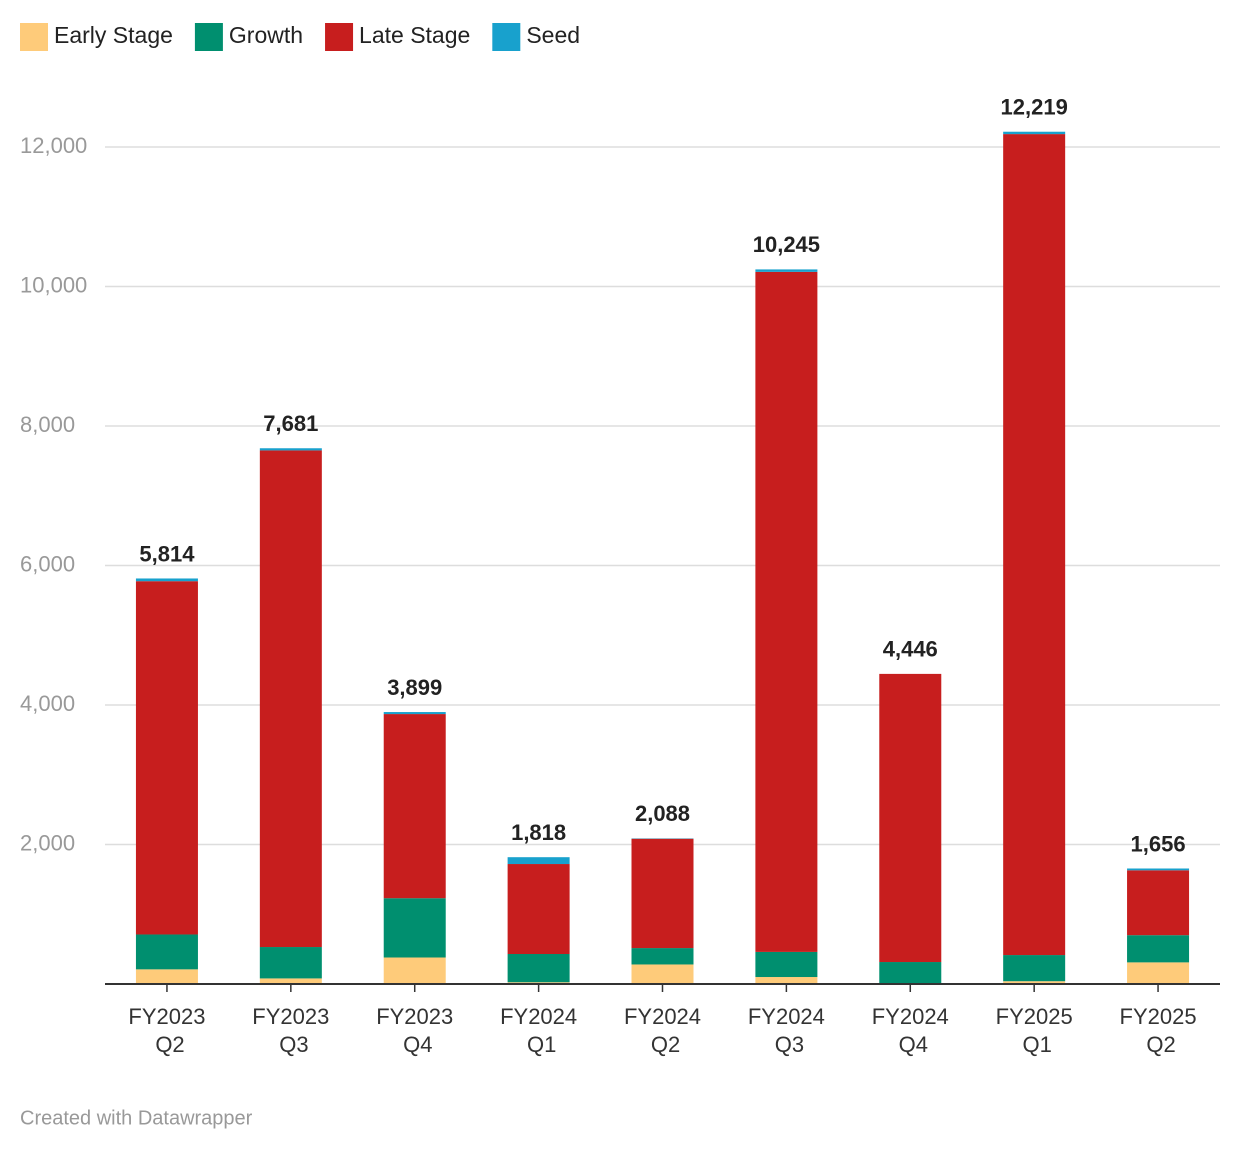 This screenshot has width=1240, height=1154. What do you see at coordinates (136, 1118) in the screenshot?
I see `footer: Created with Datawrapper` at bounding box center [136, 1118].